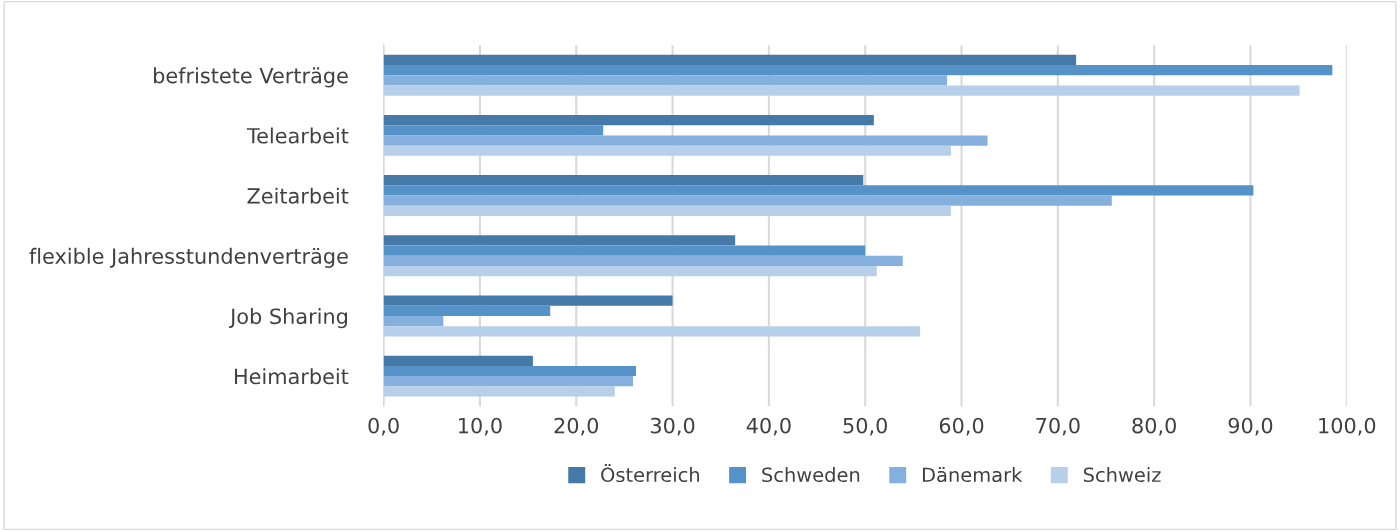  What do you see at coordinates (576, 426) in the screenshot?
I see `x-tick-label: 20,0` at bounding box center [576, 426].